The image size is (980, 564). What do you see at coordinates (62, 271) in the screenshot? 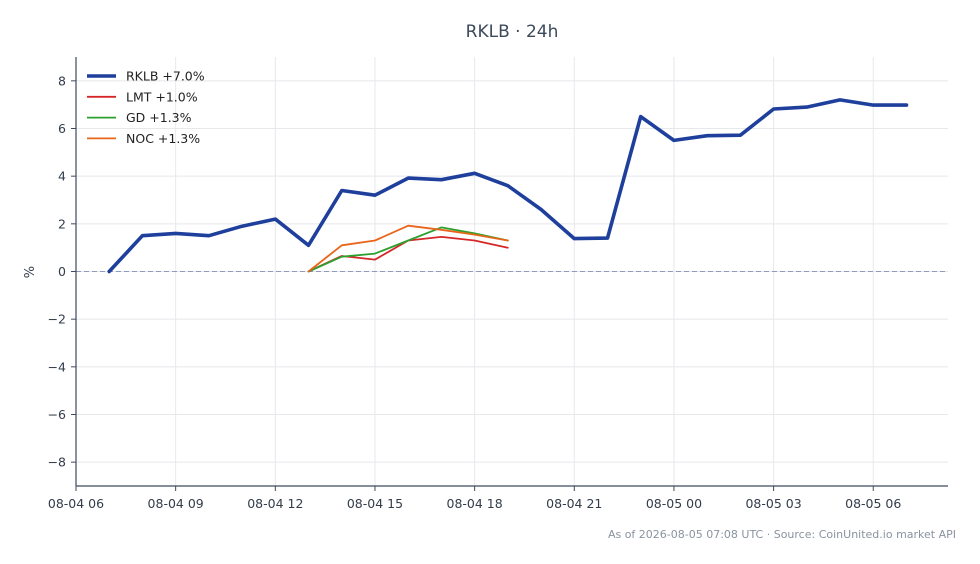
I see `y-tick-label: 0` at bounding box center [62, 271].